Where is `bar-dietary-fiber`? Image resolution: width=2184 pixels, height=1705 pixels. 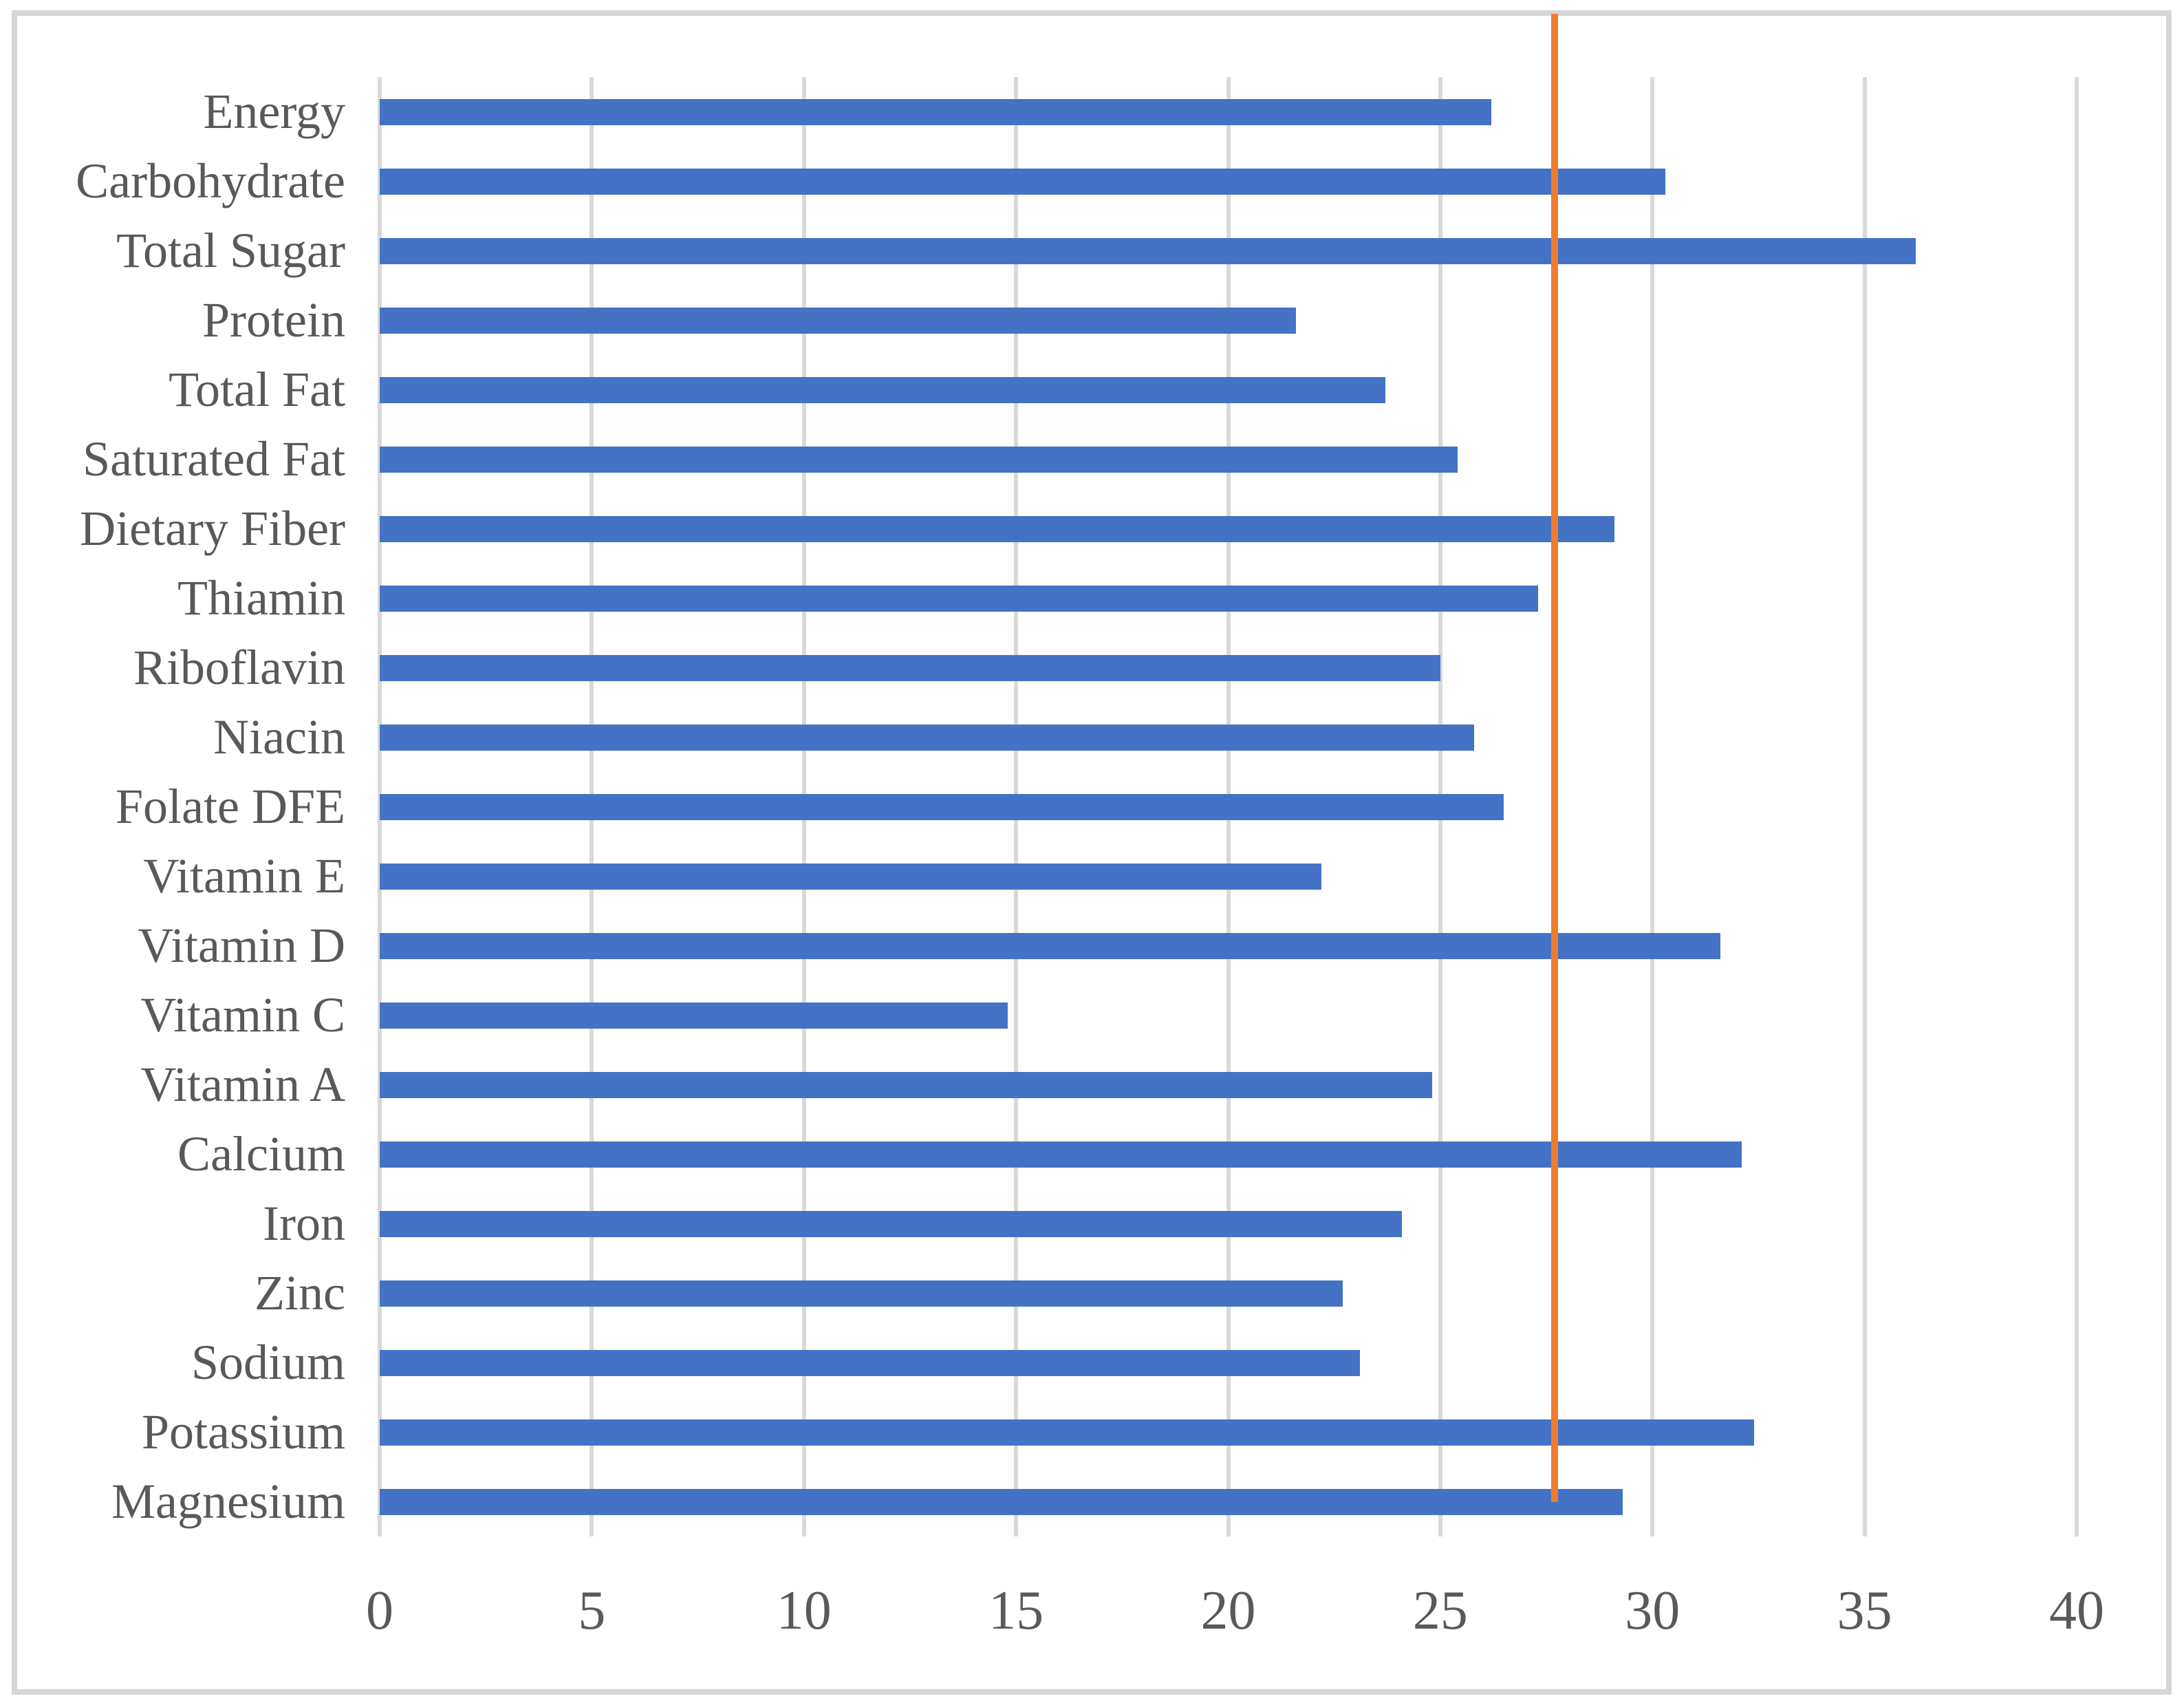 bar-dietary-fiber is located at coordinates (997, 528).